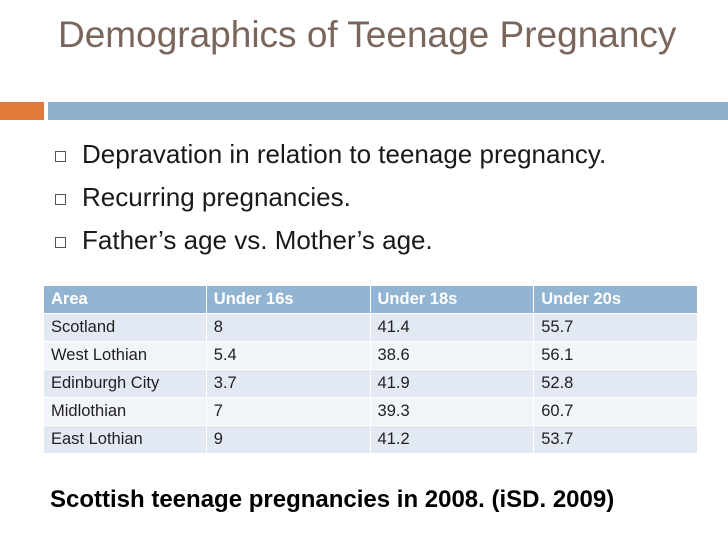 The image size is (728, 546). What do you see at coordinates (125, 327) in the screenshot?
I see `table-cell: Scotland` at bounding box center [125, 327].